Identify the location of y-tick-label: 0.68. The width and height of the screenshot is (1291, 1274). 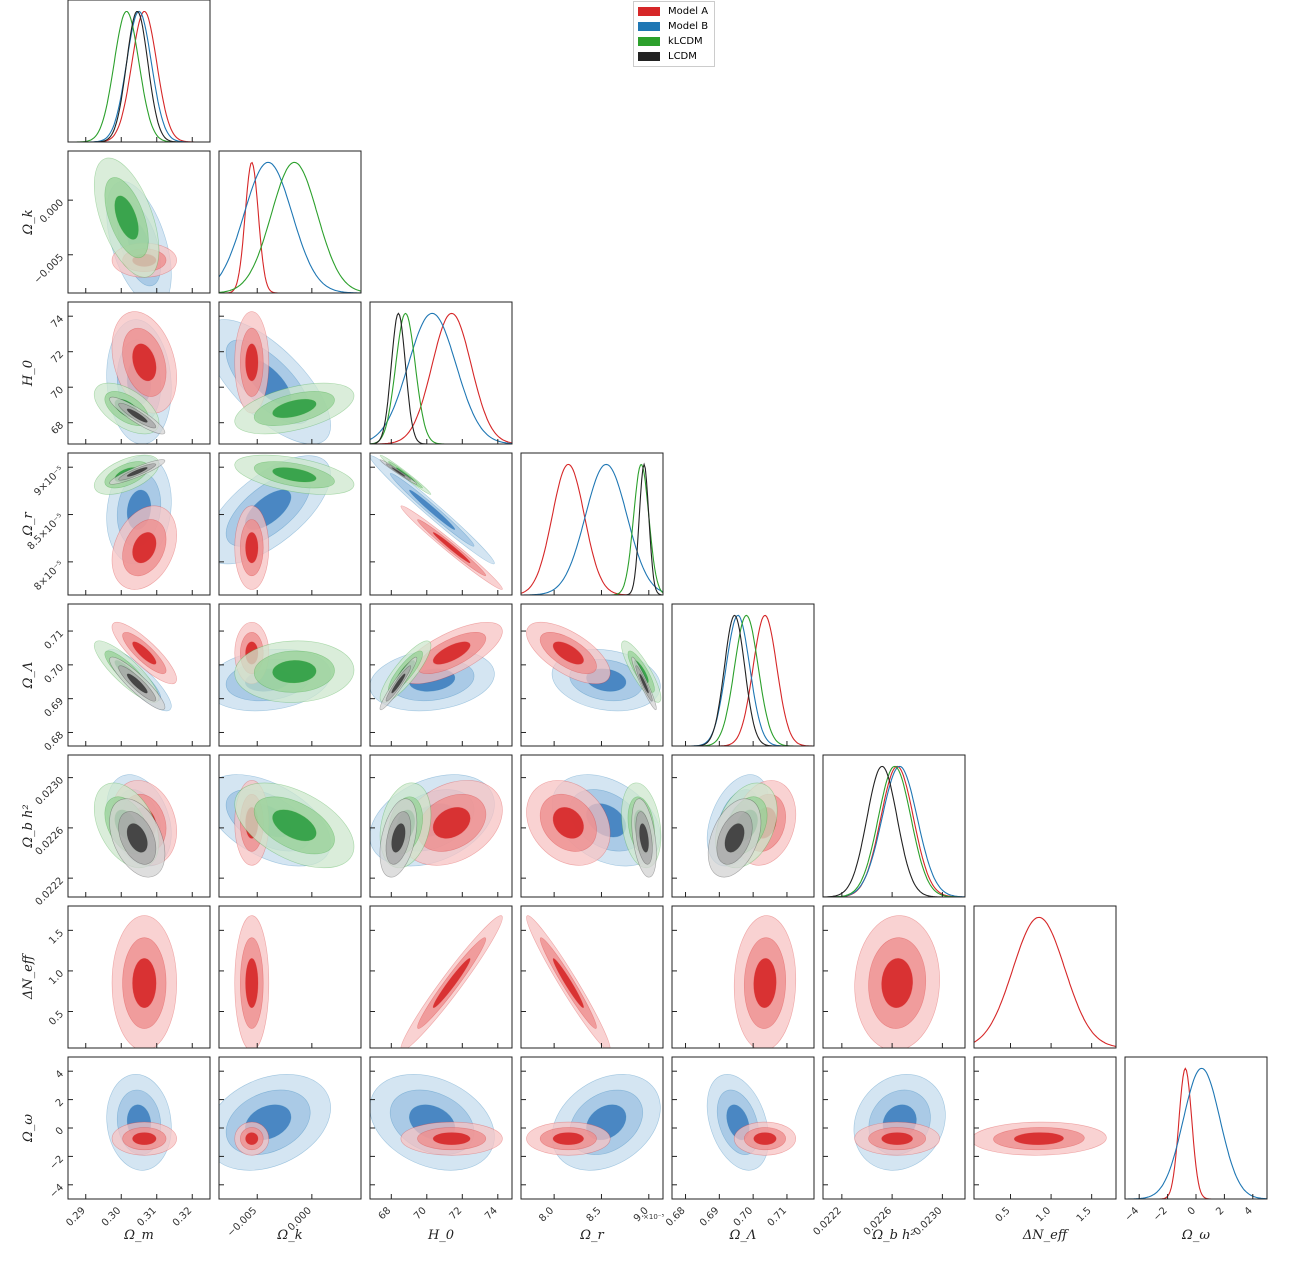
(55, 742).